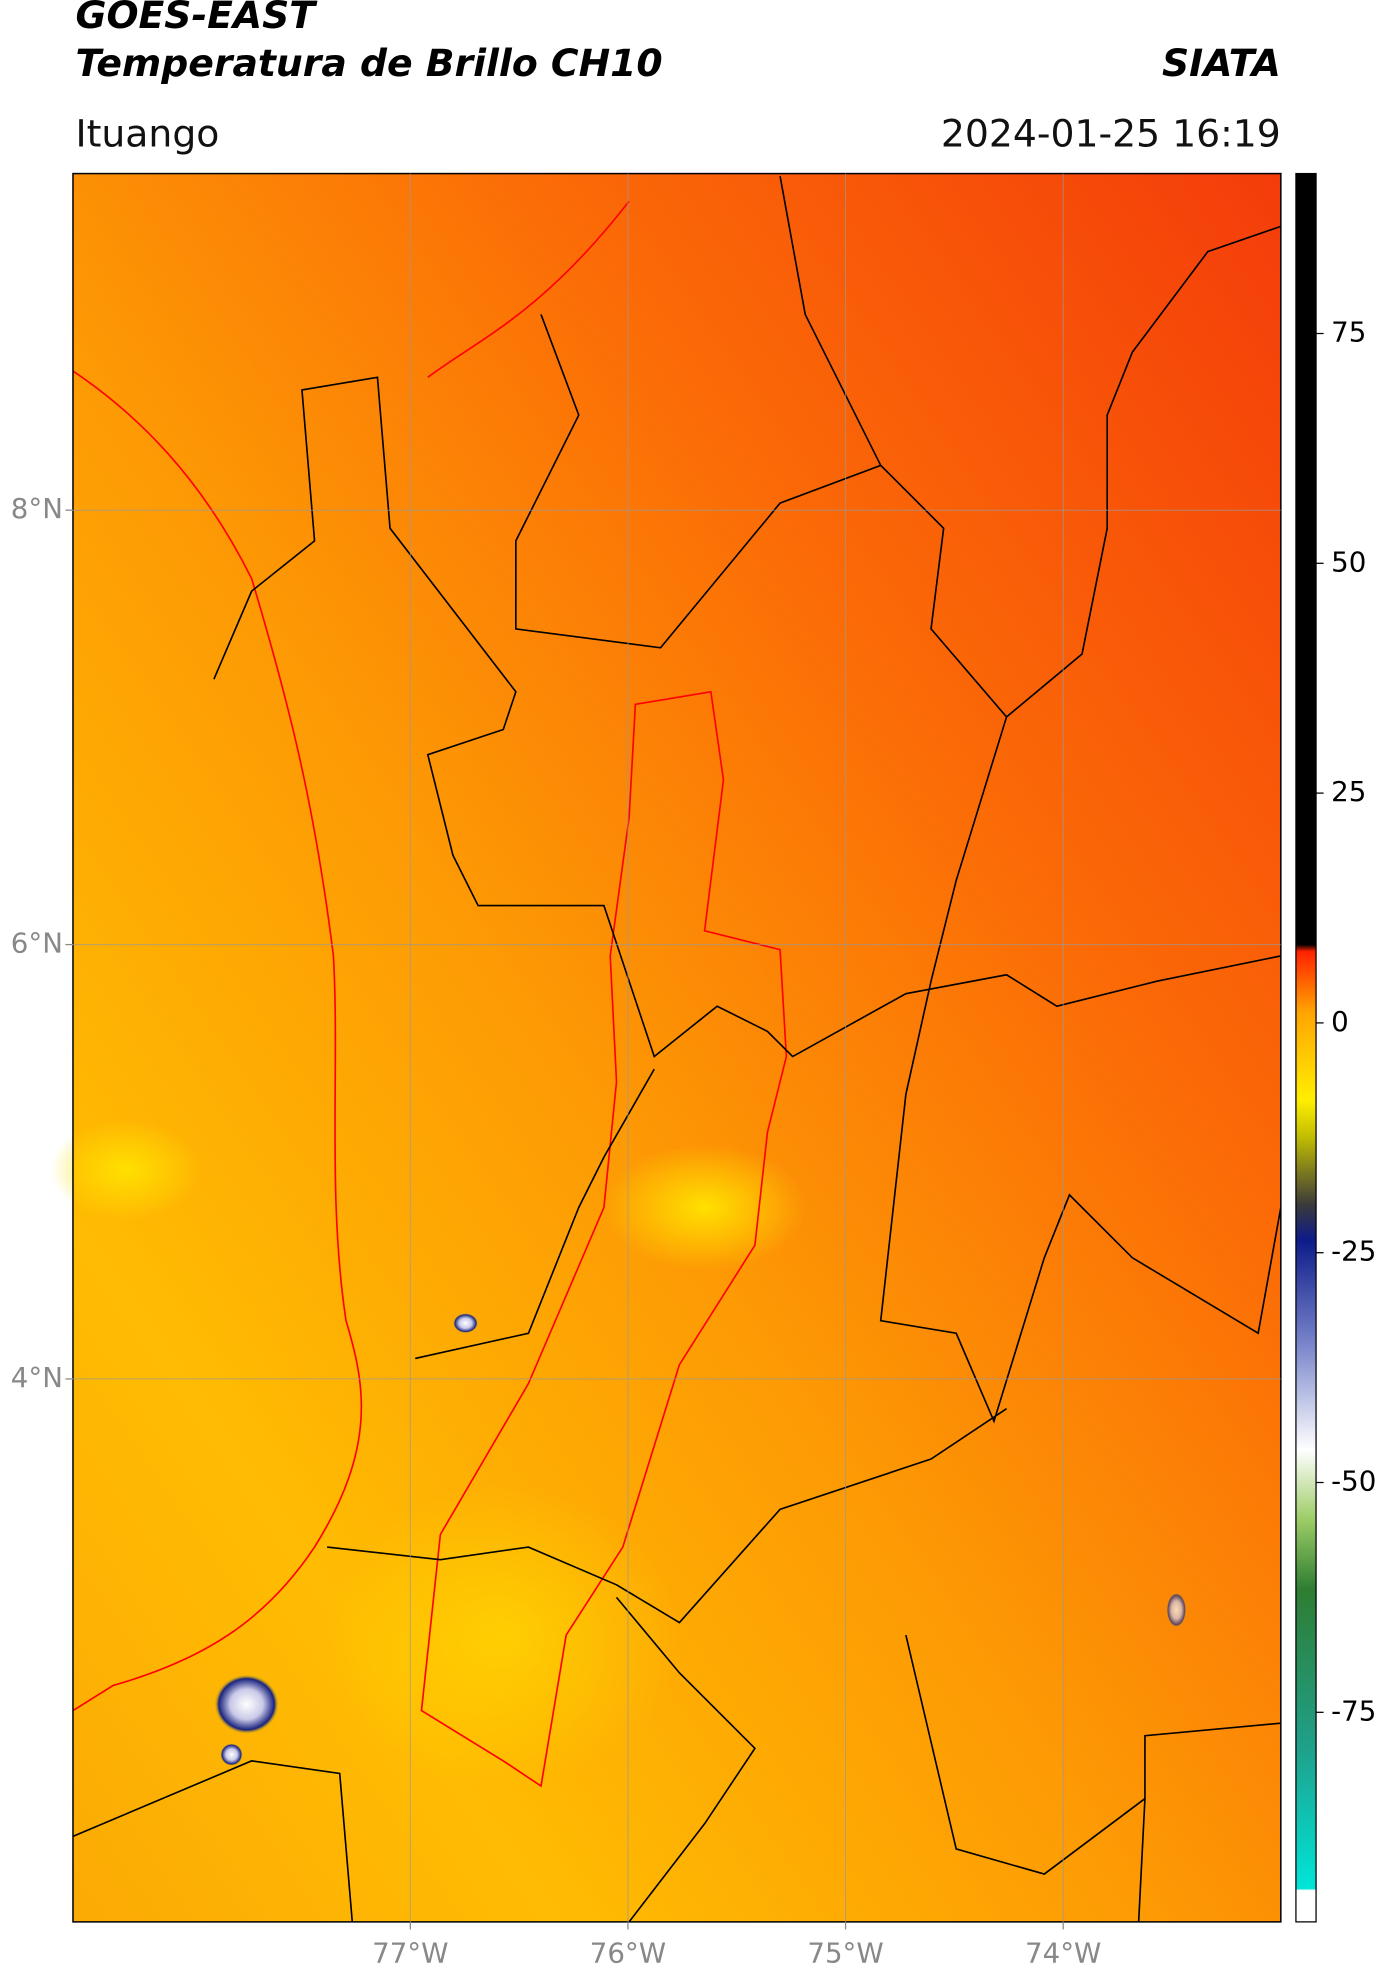 The height and width of the screenshot is (1981, 1384). I want to click on y-tick-label: 6°N, so click(37, 943).